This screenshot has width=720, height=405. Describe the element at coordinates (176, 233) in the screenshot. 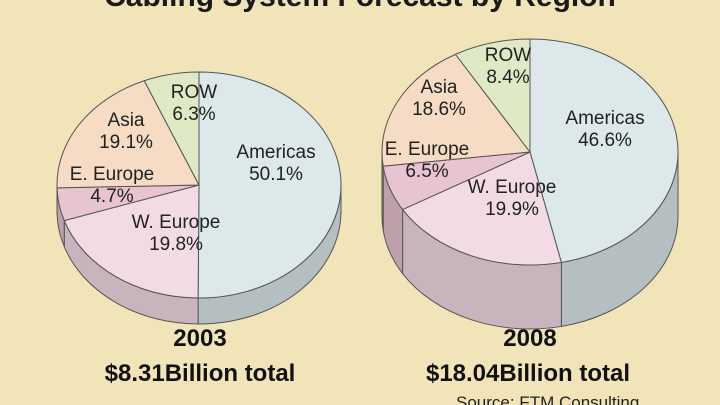

I see `slice-label: W. Europe 19.8%` at that location.